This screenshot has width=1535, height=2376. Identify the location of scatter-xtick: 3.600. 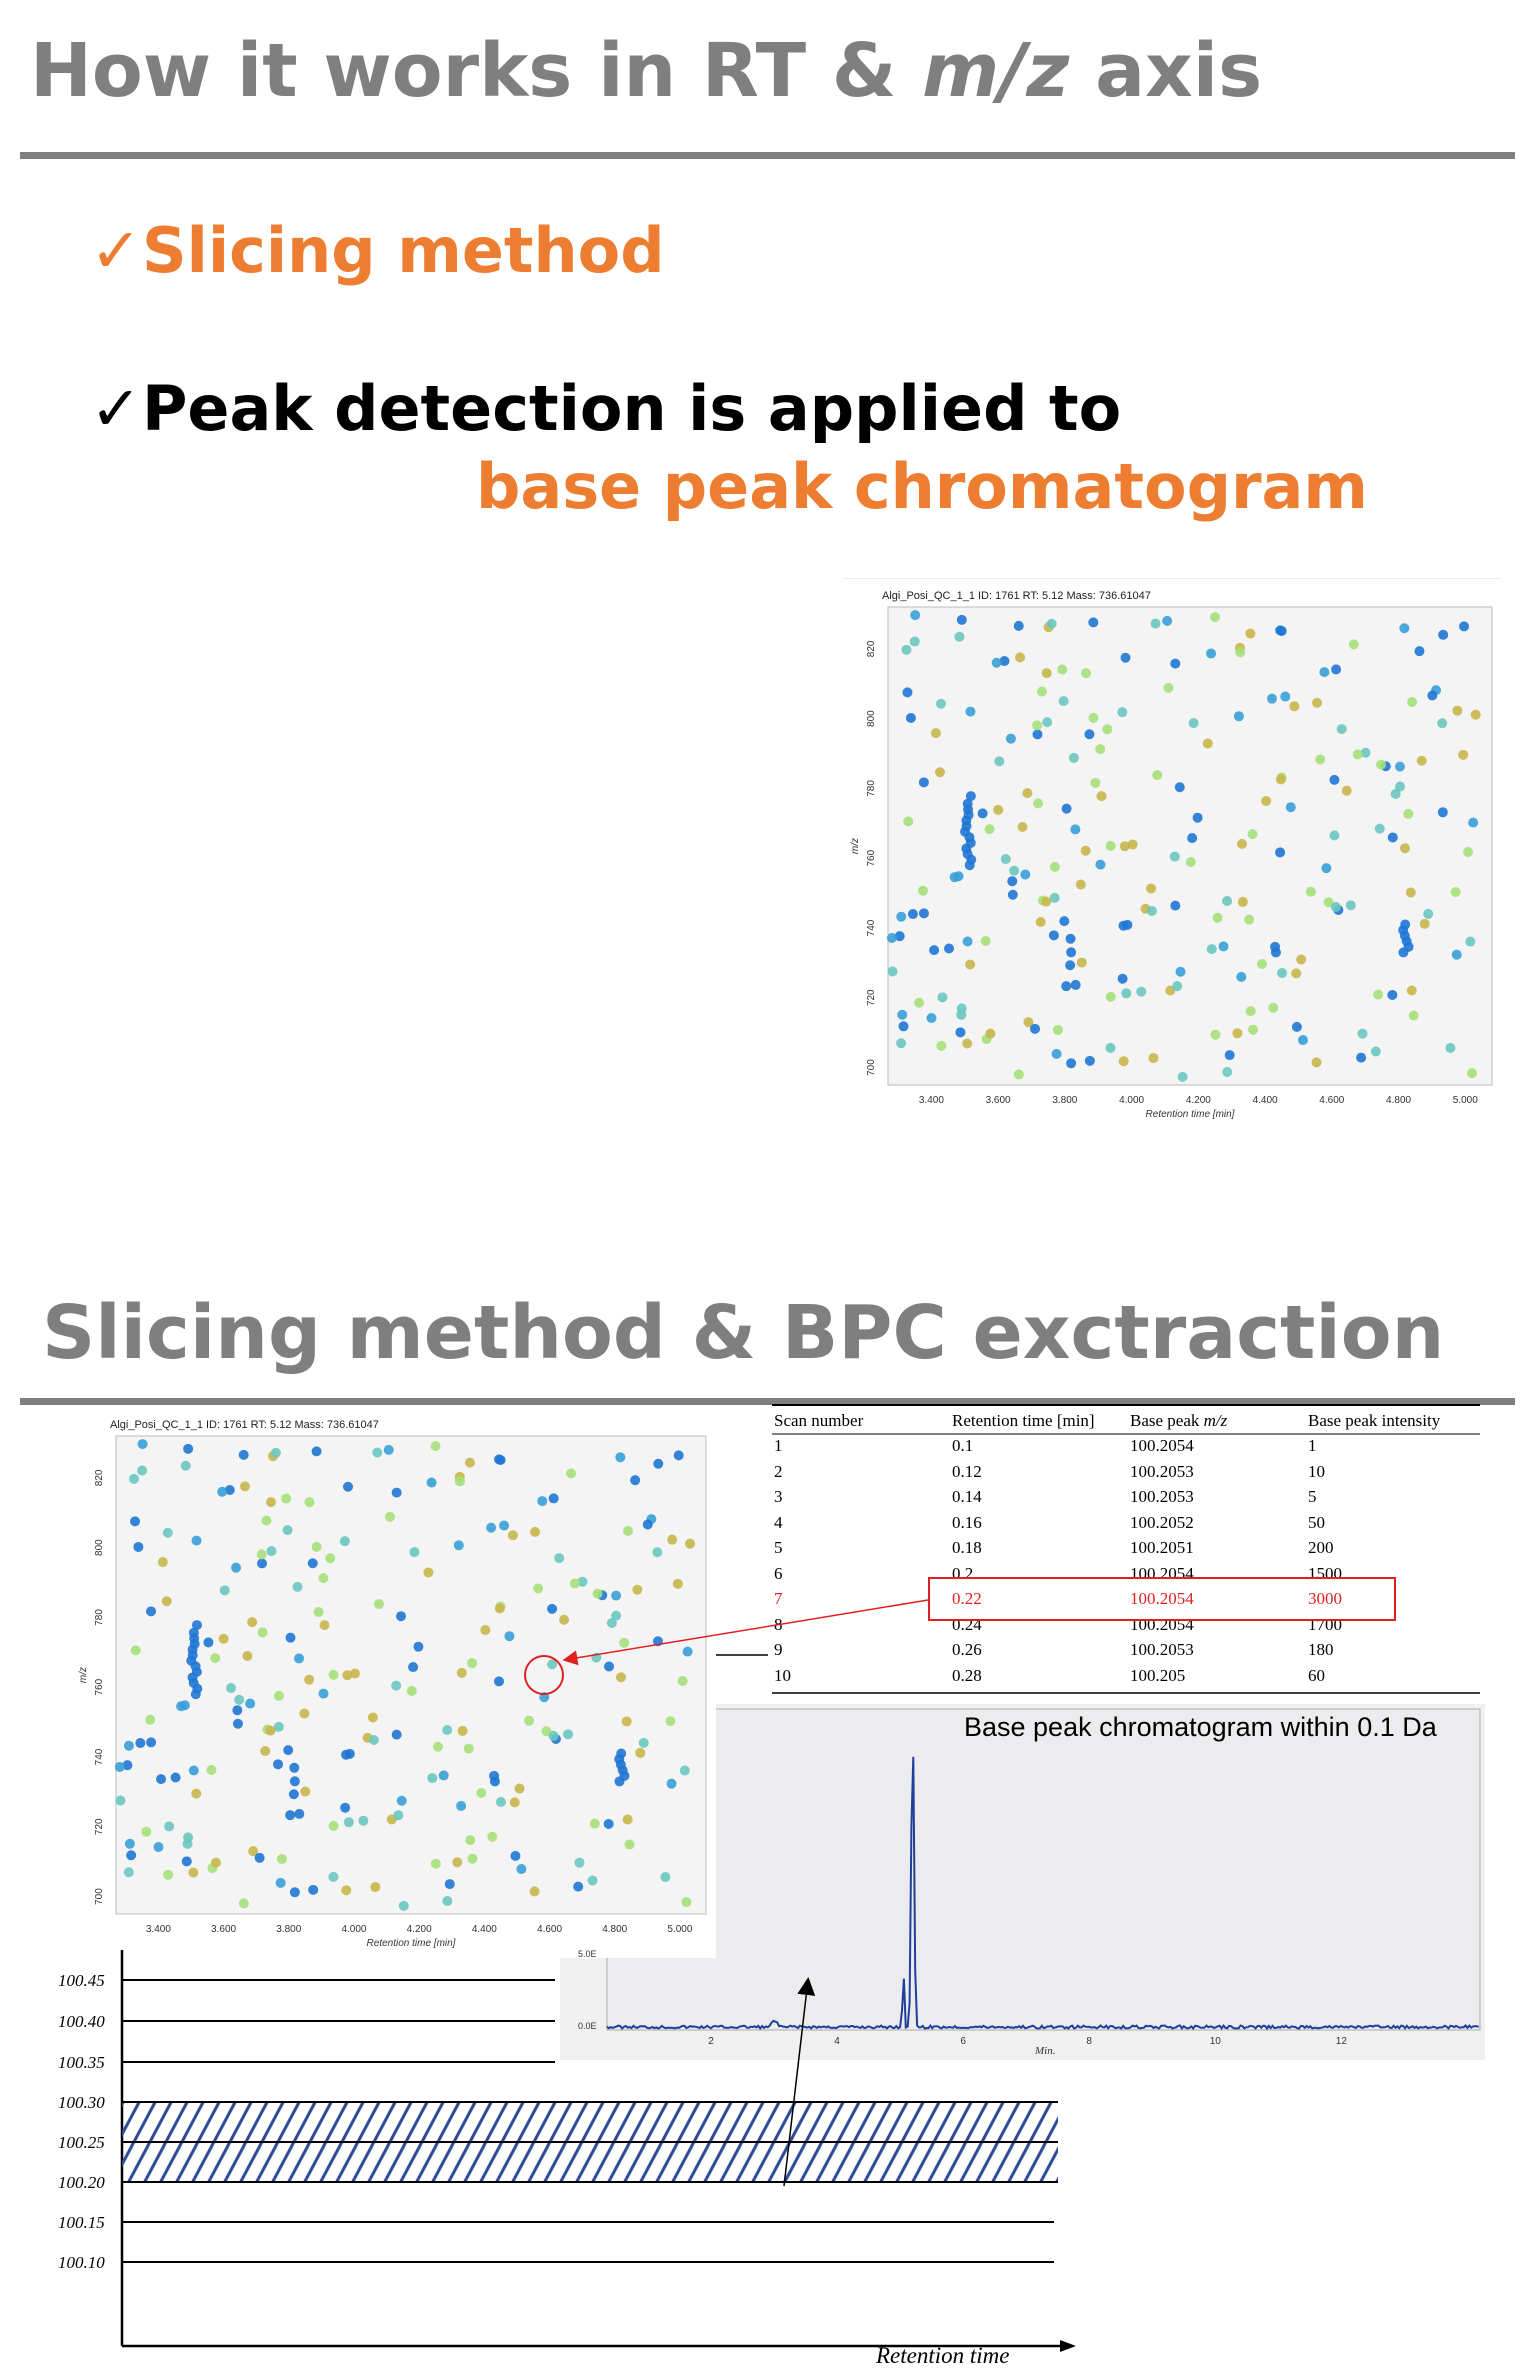
(998, 1100).